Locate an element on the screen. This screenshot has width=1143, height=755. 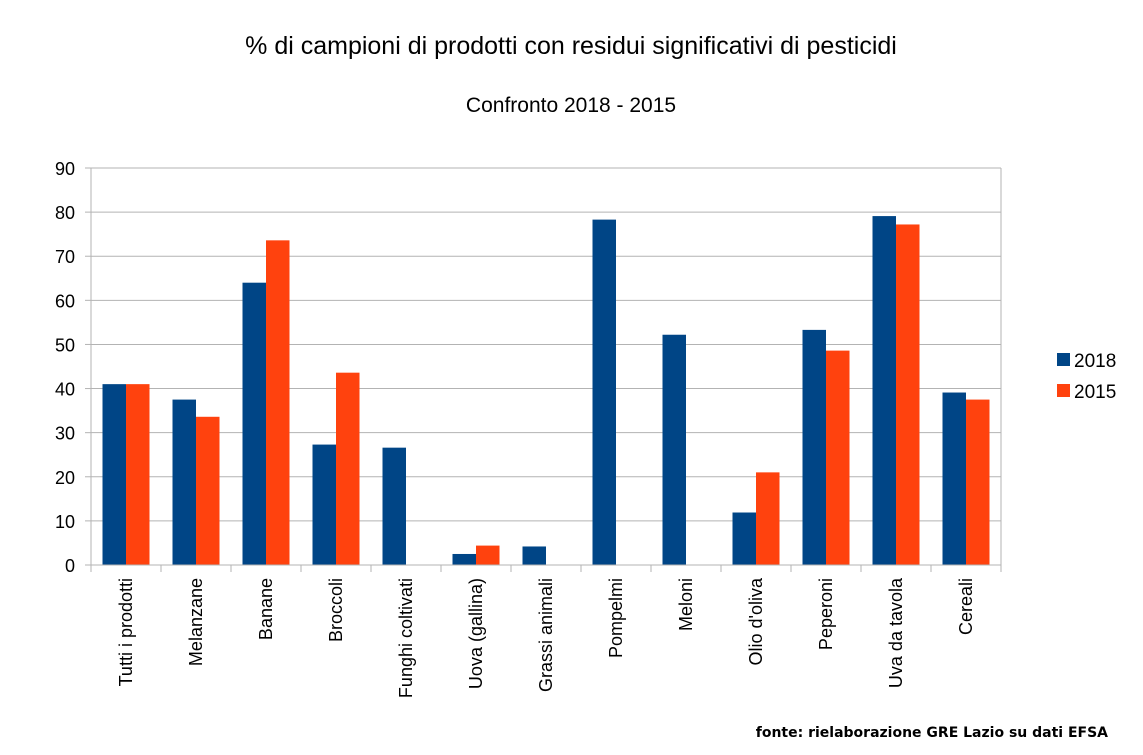
legend-label-2015: 2015 is located at coordinates (1095, 392).